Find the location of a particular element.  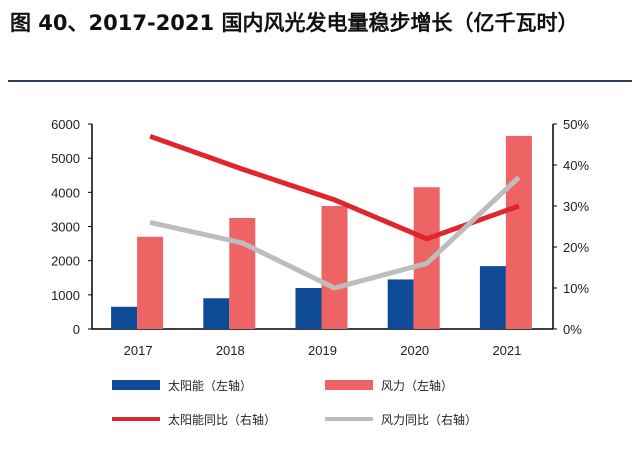

left-tick-label: 1000 is located at coordinates (65, 295).